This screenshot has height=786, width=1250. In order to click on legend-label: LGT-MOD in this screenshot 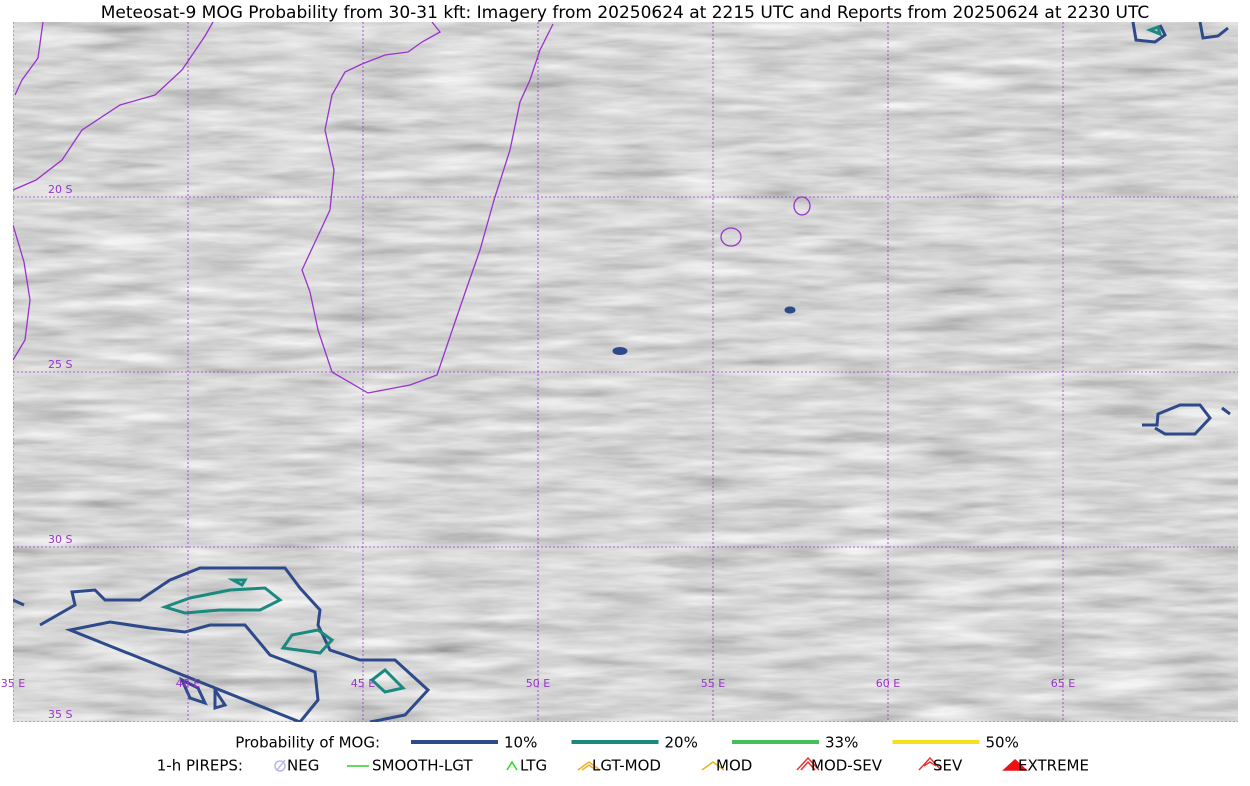, I will do `click(626, 766)`.